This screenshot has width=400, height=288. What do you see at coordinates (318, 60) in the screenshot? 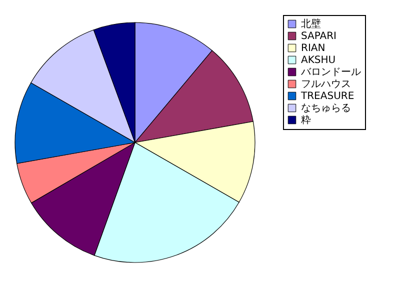
I see `legend-label: AKSHU` at bounding box center [318, 60].